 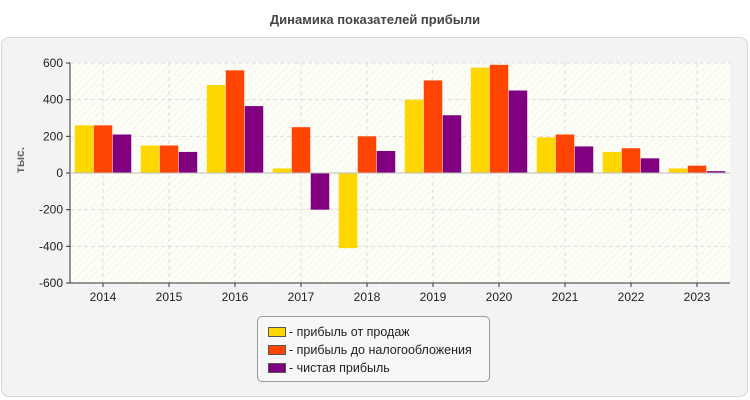 What do you see at coordinates (367, 154) in the screenshot?
I see `bar-2-2018` at bounding box center [367, 154].